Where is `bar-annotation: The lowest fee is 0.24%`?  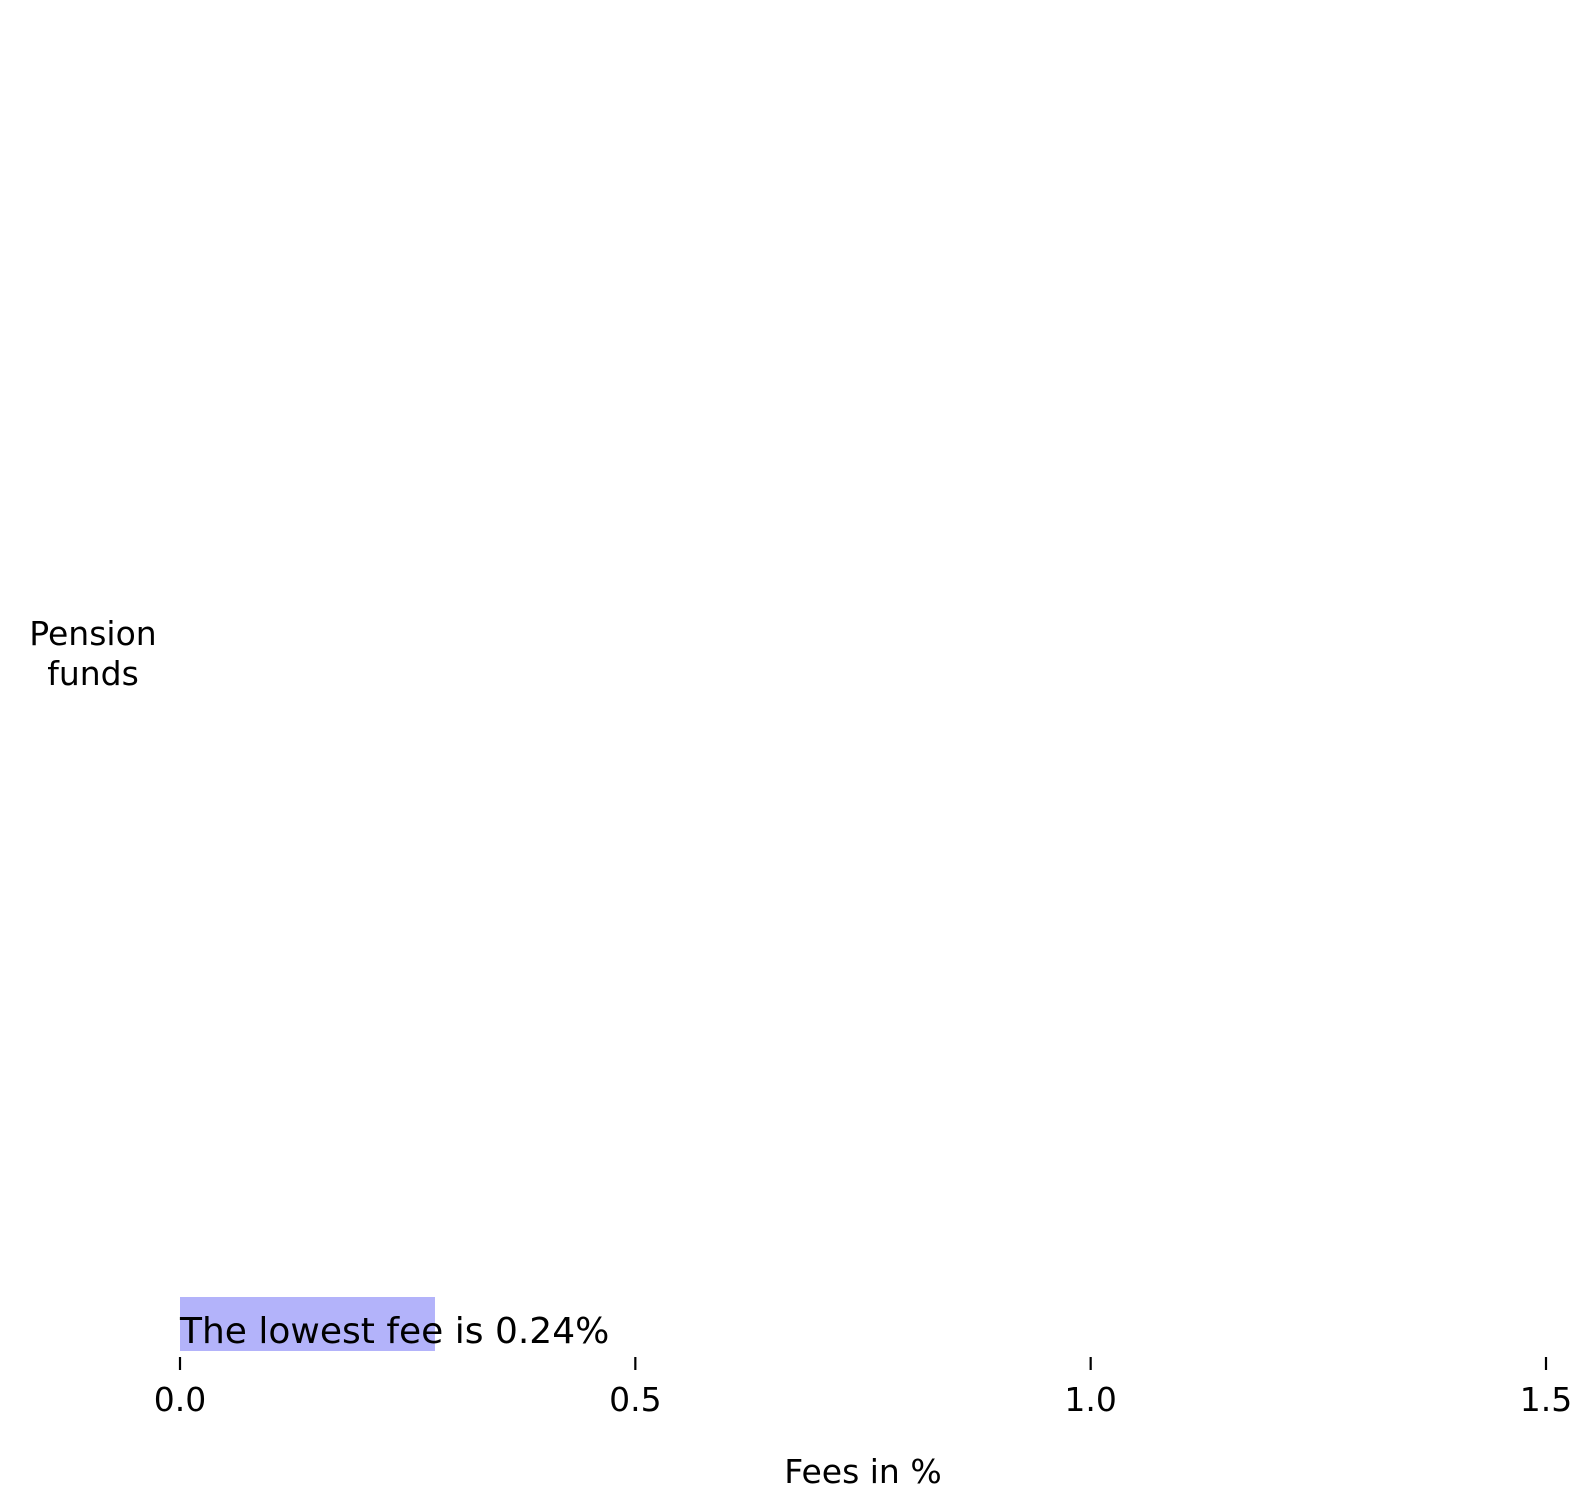
bar-annotation: The lowest fee is 0.24% is located at coordinates (394, 1331).